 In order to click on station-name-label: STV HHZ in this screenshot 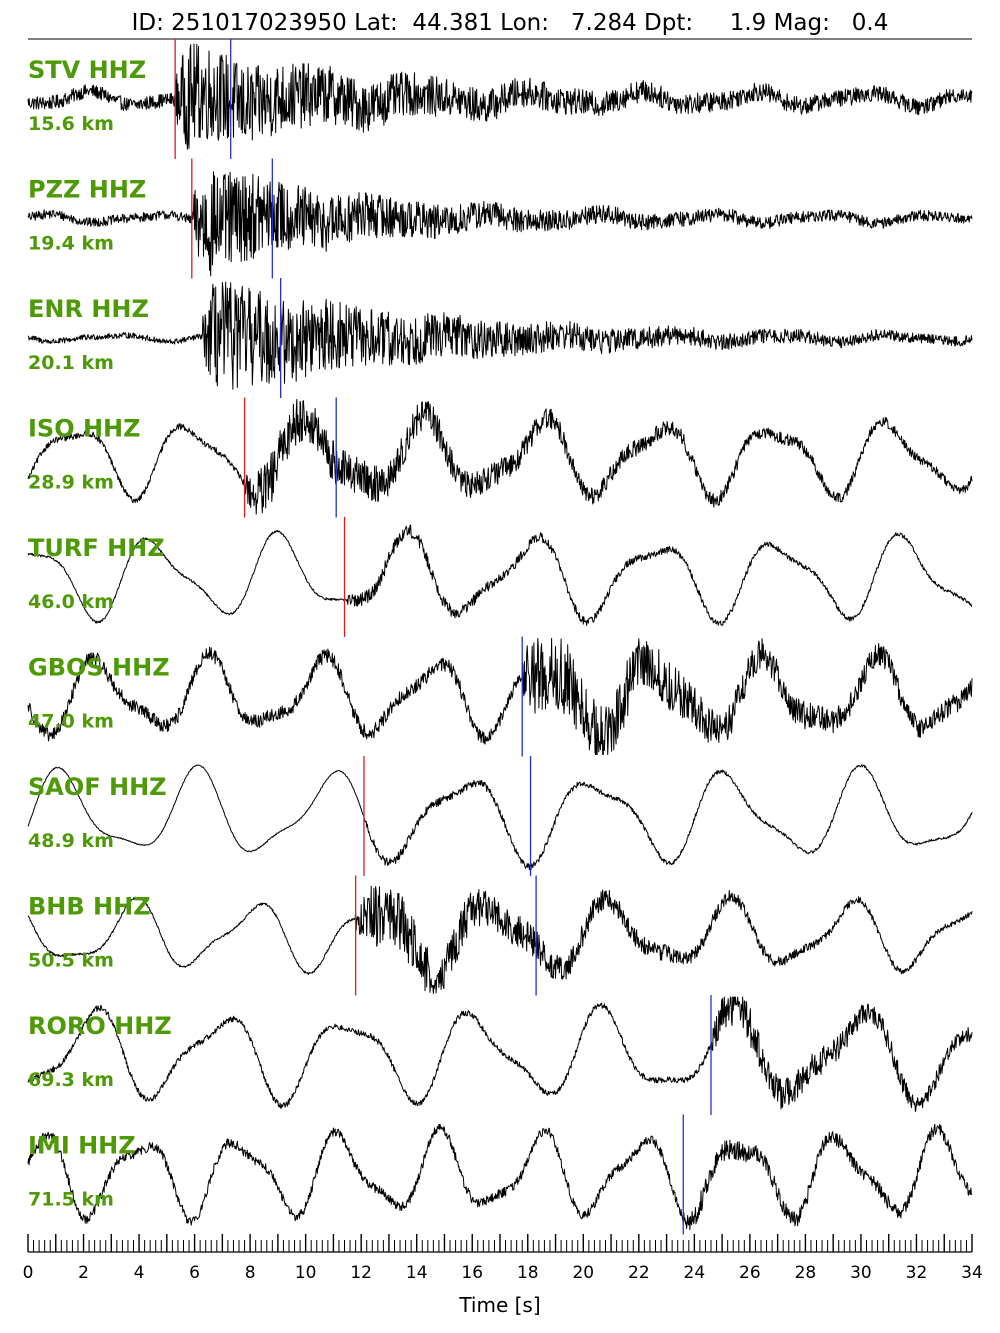, I will do `click(87, 70)`.